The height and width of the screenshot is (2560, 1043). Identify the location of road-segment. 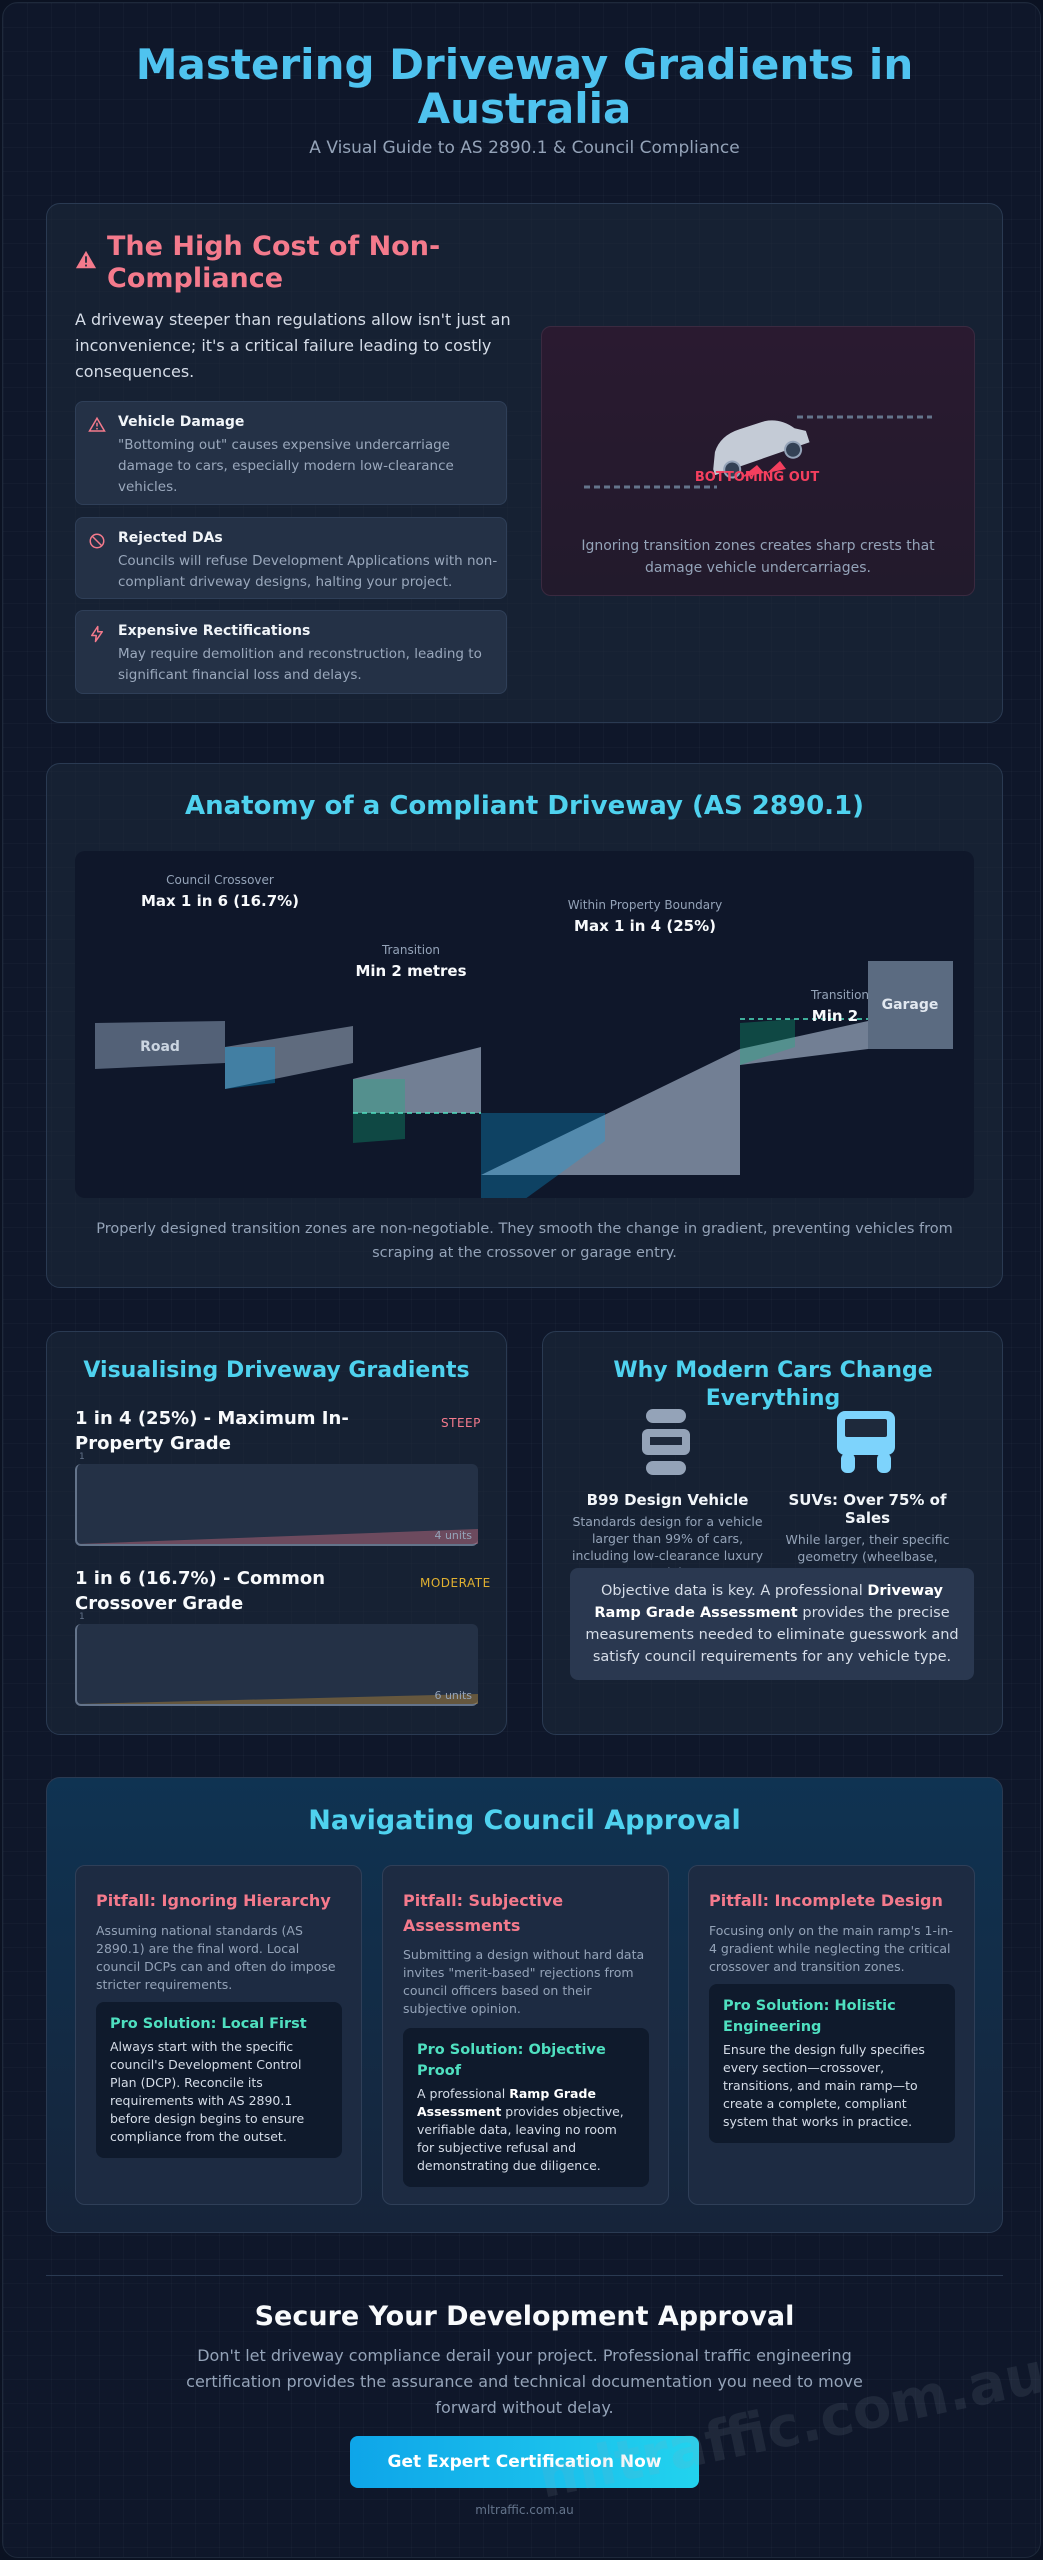
(160, 1045).